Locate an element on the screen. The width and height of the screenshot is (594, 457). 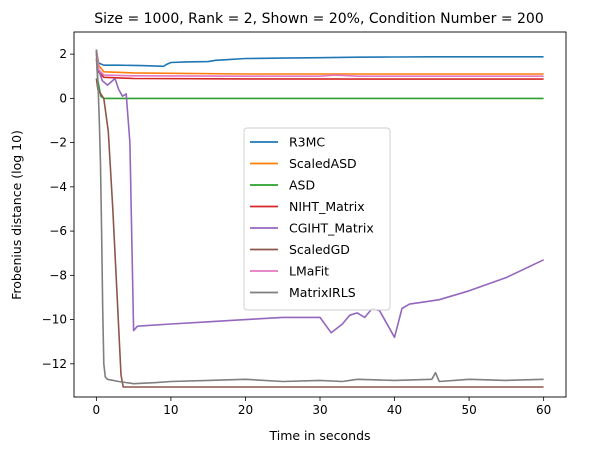
legend-label: NIHT_Matrix is located at coordinates (327, 206).